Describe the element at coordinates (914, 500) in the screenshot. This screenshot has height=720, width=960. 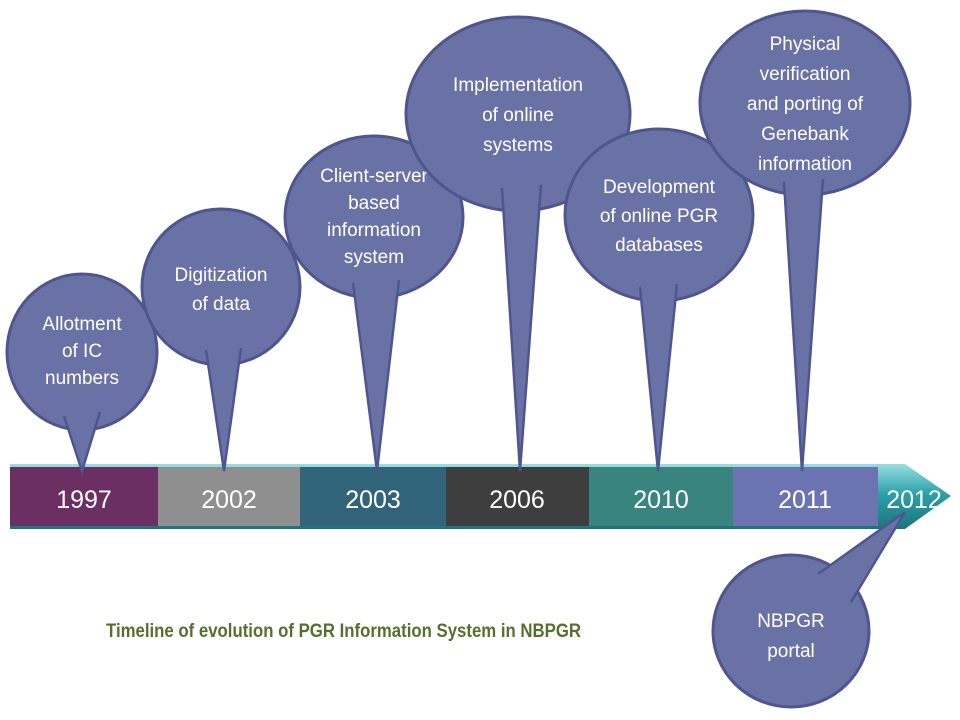
I see `year-label-2012: 2012` at that location.